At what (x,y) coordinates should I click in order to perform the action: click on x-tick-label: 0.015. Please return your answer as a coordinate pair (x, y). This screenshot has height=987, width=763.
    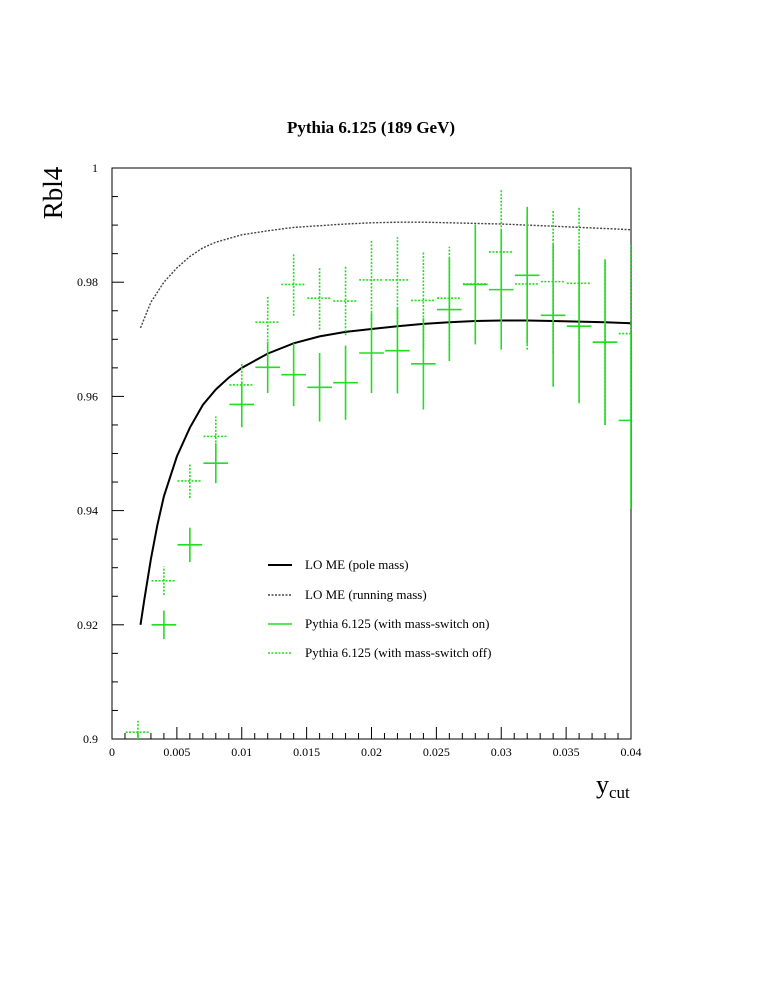
    Looking at the image, I should click on (306, 752).